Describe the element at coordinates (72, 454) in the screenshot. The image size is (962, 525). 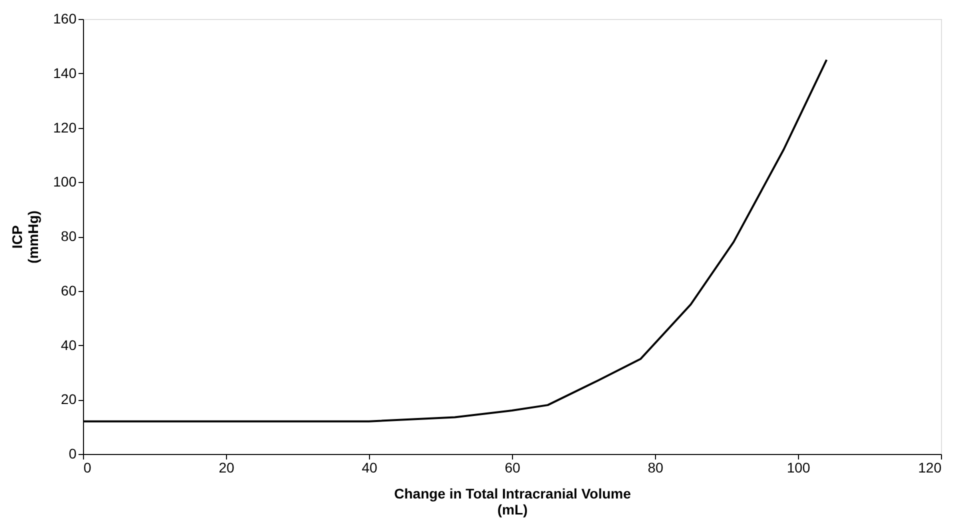
I see `y-tick-label: 0` at that location.